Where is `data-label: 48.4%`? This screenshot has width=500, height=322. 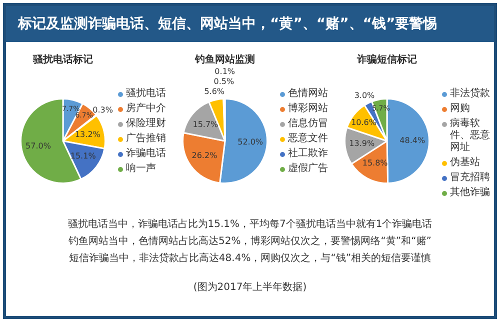 data-label: 48.4% is located at coordinates (413, 140).